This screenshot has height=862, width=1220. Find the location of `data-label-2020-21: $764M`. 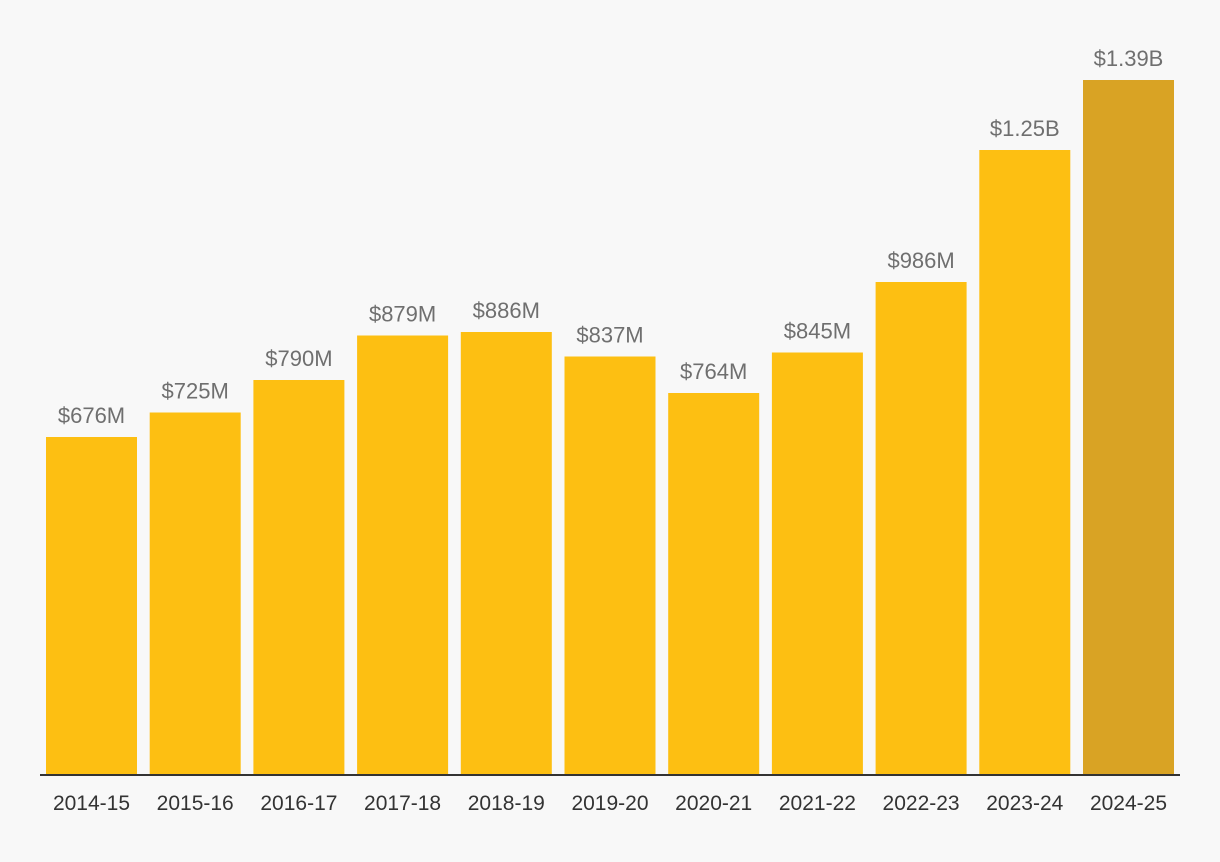

data-label-2020-21: $764M is located at coordinates (713, 371).